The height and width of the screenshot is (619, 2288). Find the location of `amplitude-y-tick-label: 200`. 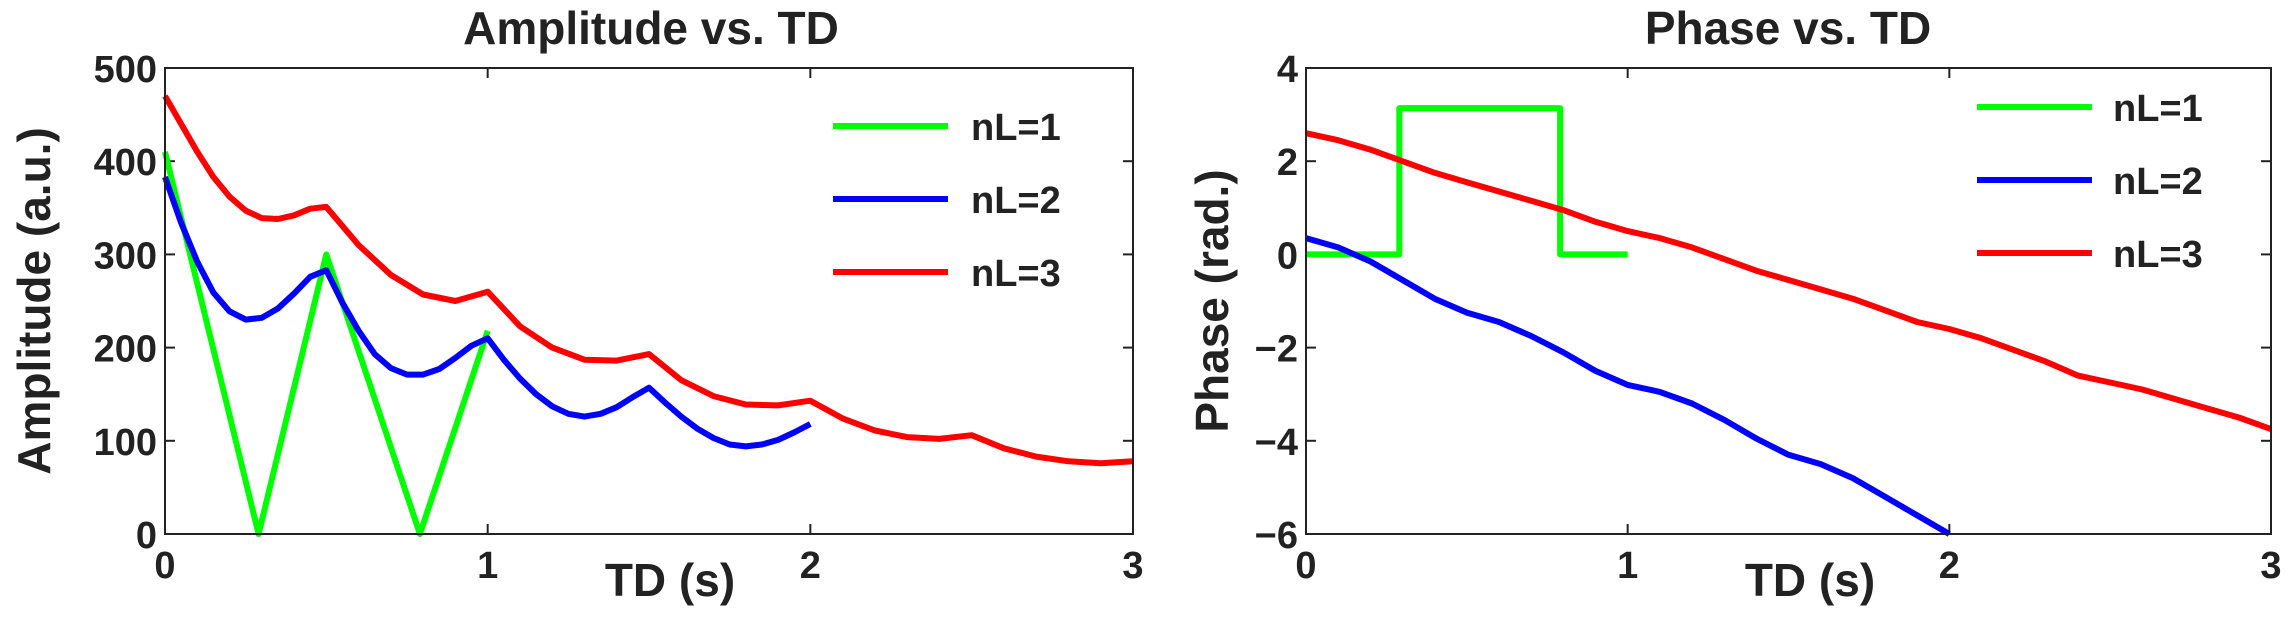

amplitude-y-tick-label: 200 is located at coordinates (125, 350).